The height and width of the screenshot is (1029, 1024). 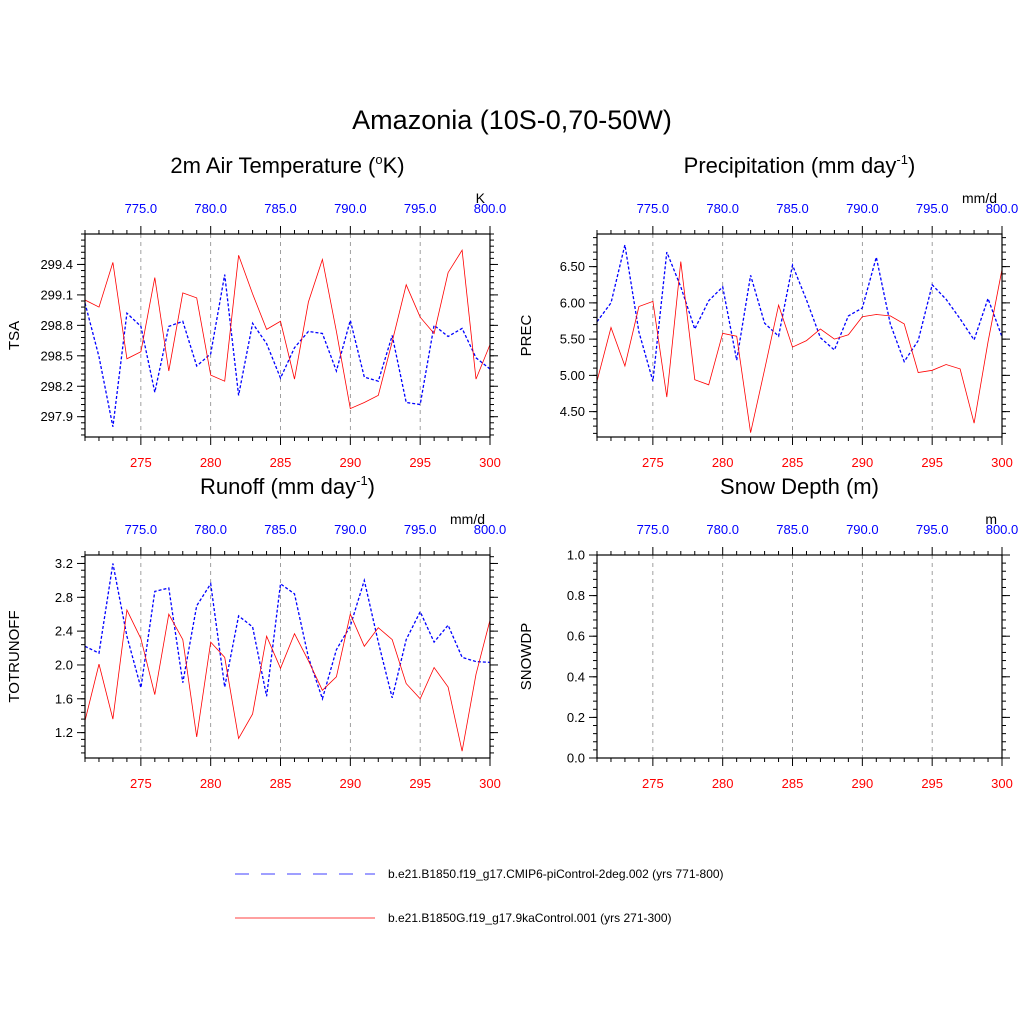 I want to click on y-tick-label: 1.6, so click(x=64, y=698).